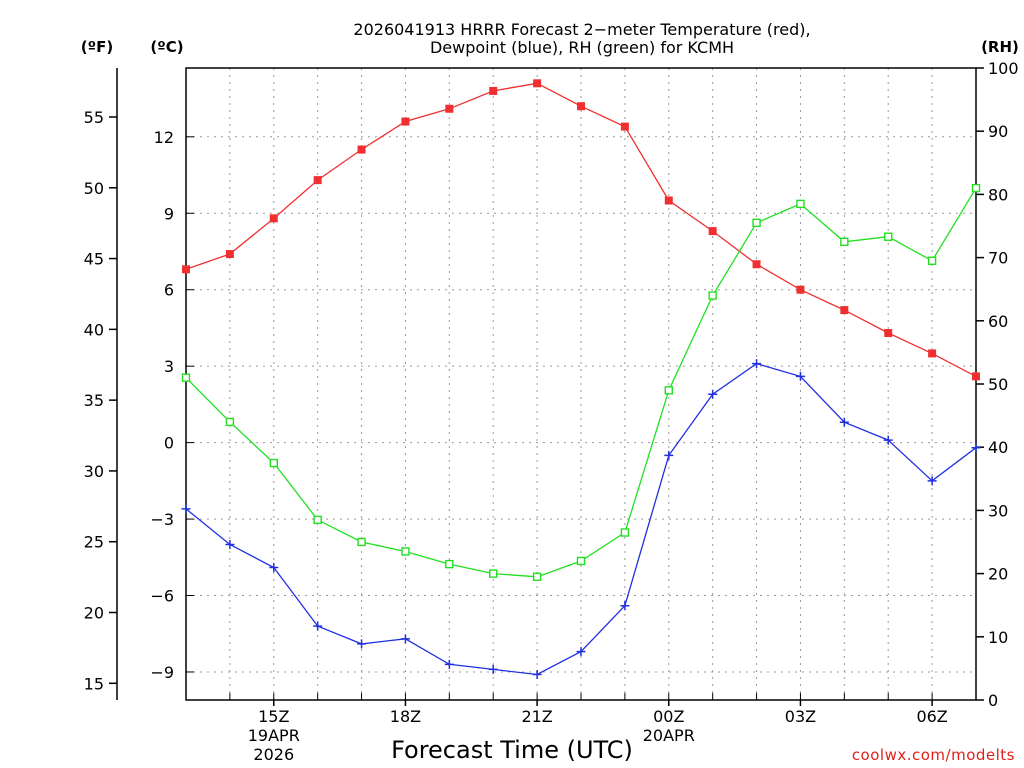 Image resolution: width=1024 pixels, height=768 pixels. I want to click on year-label: 2026, so click(273, 754).